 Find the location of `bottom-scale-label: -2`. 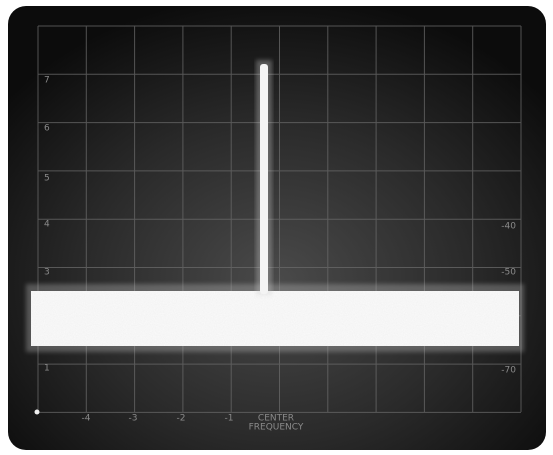

bottom-scale-label: -2 is located at coordinates (181, 419).